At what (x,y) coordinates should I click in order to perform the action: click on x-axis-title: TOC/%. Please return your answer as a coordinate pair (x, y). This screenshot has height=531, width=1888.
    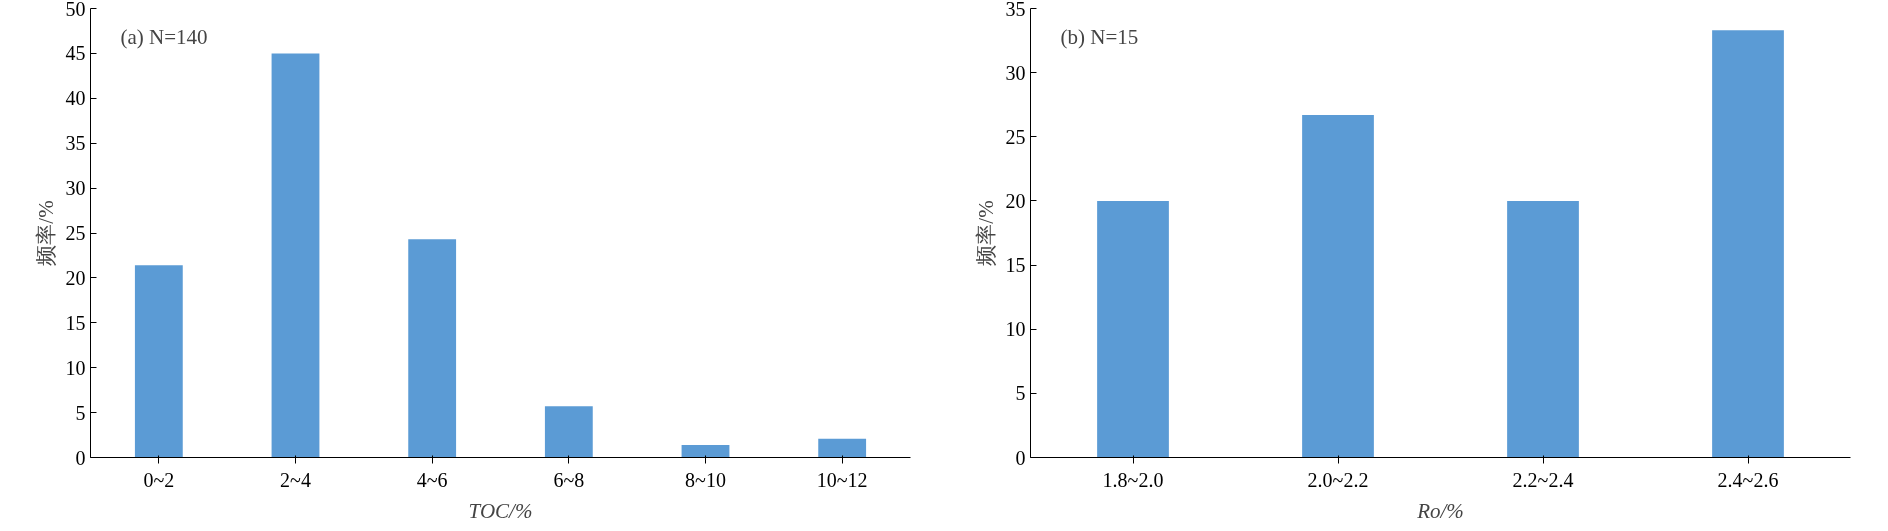
    Looking at the image, I should click on (500, 510).